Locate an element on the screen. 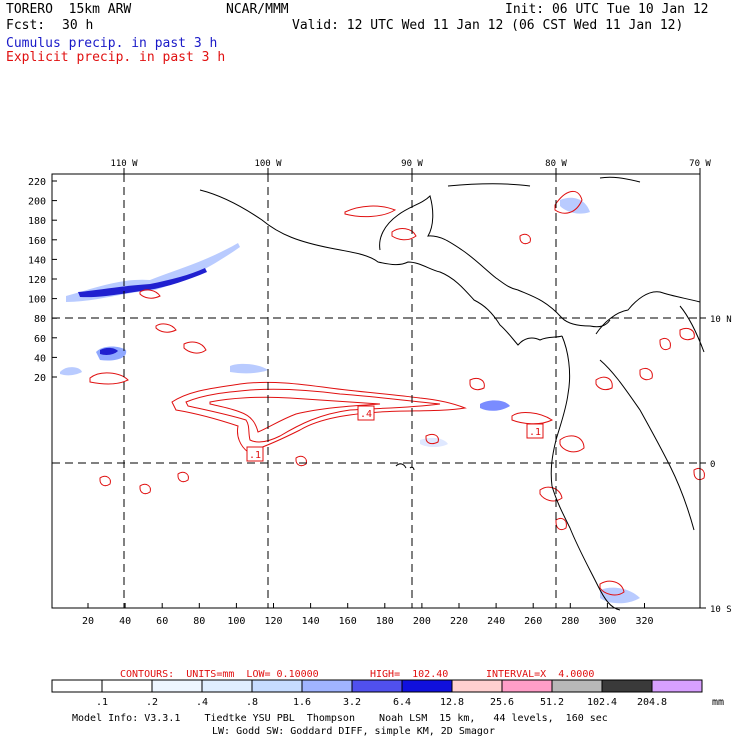 The width and height of the screenshot is (740, 740). x-tick-label: 40 is located at coordinates (125, 621).